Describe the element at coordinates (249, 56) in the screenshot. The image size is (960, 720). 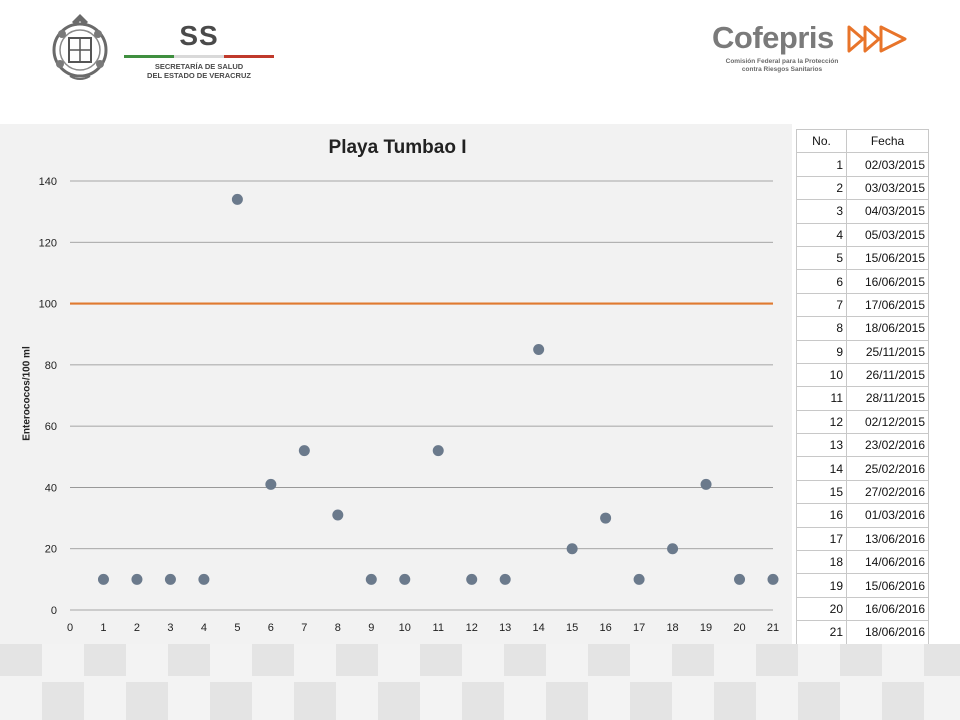
I see `logo-red-stripe` at that location.